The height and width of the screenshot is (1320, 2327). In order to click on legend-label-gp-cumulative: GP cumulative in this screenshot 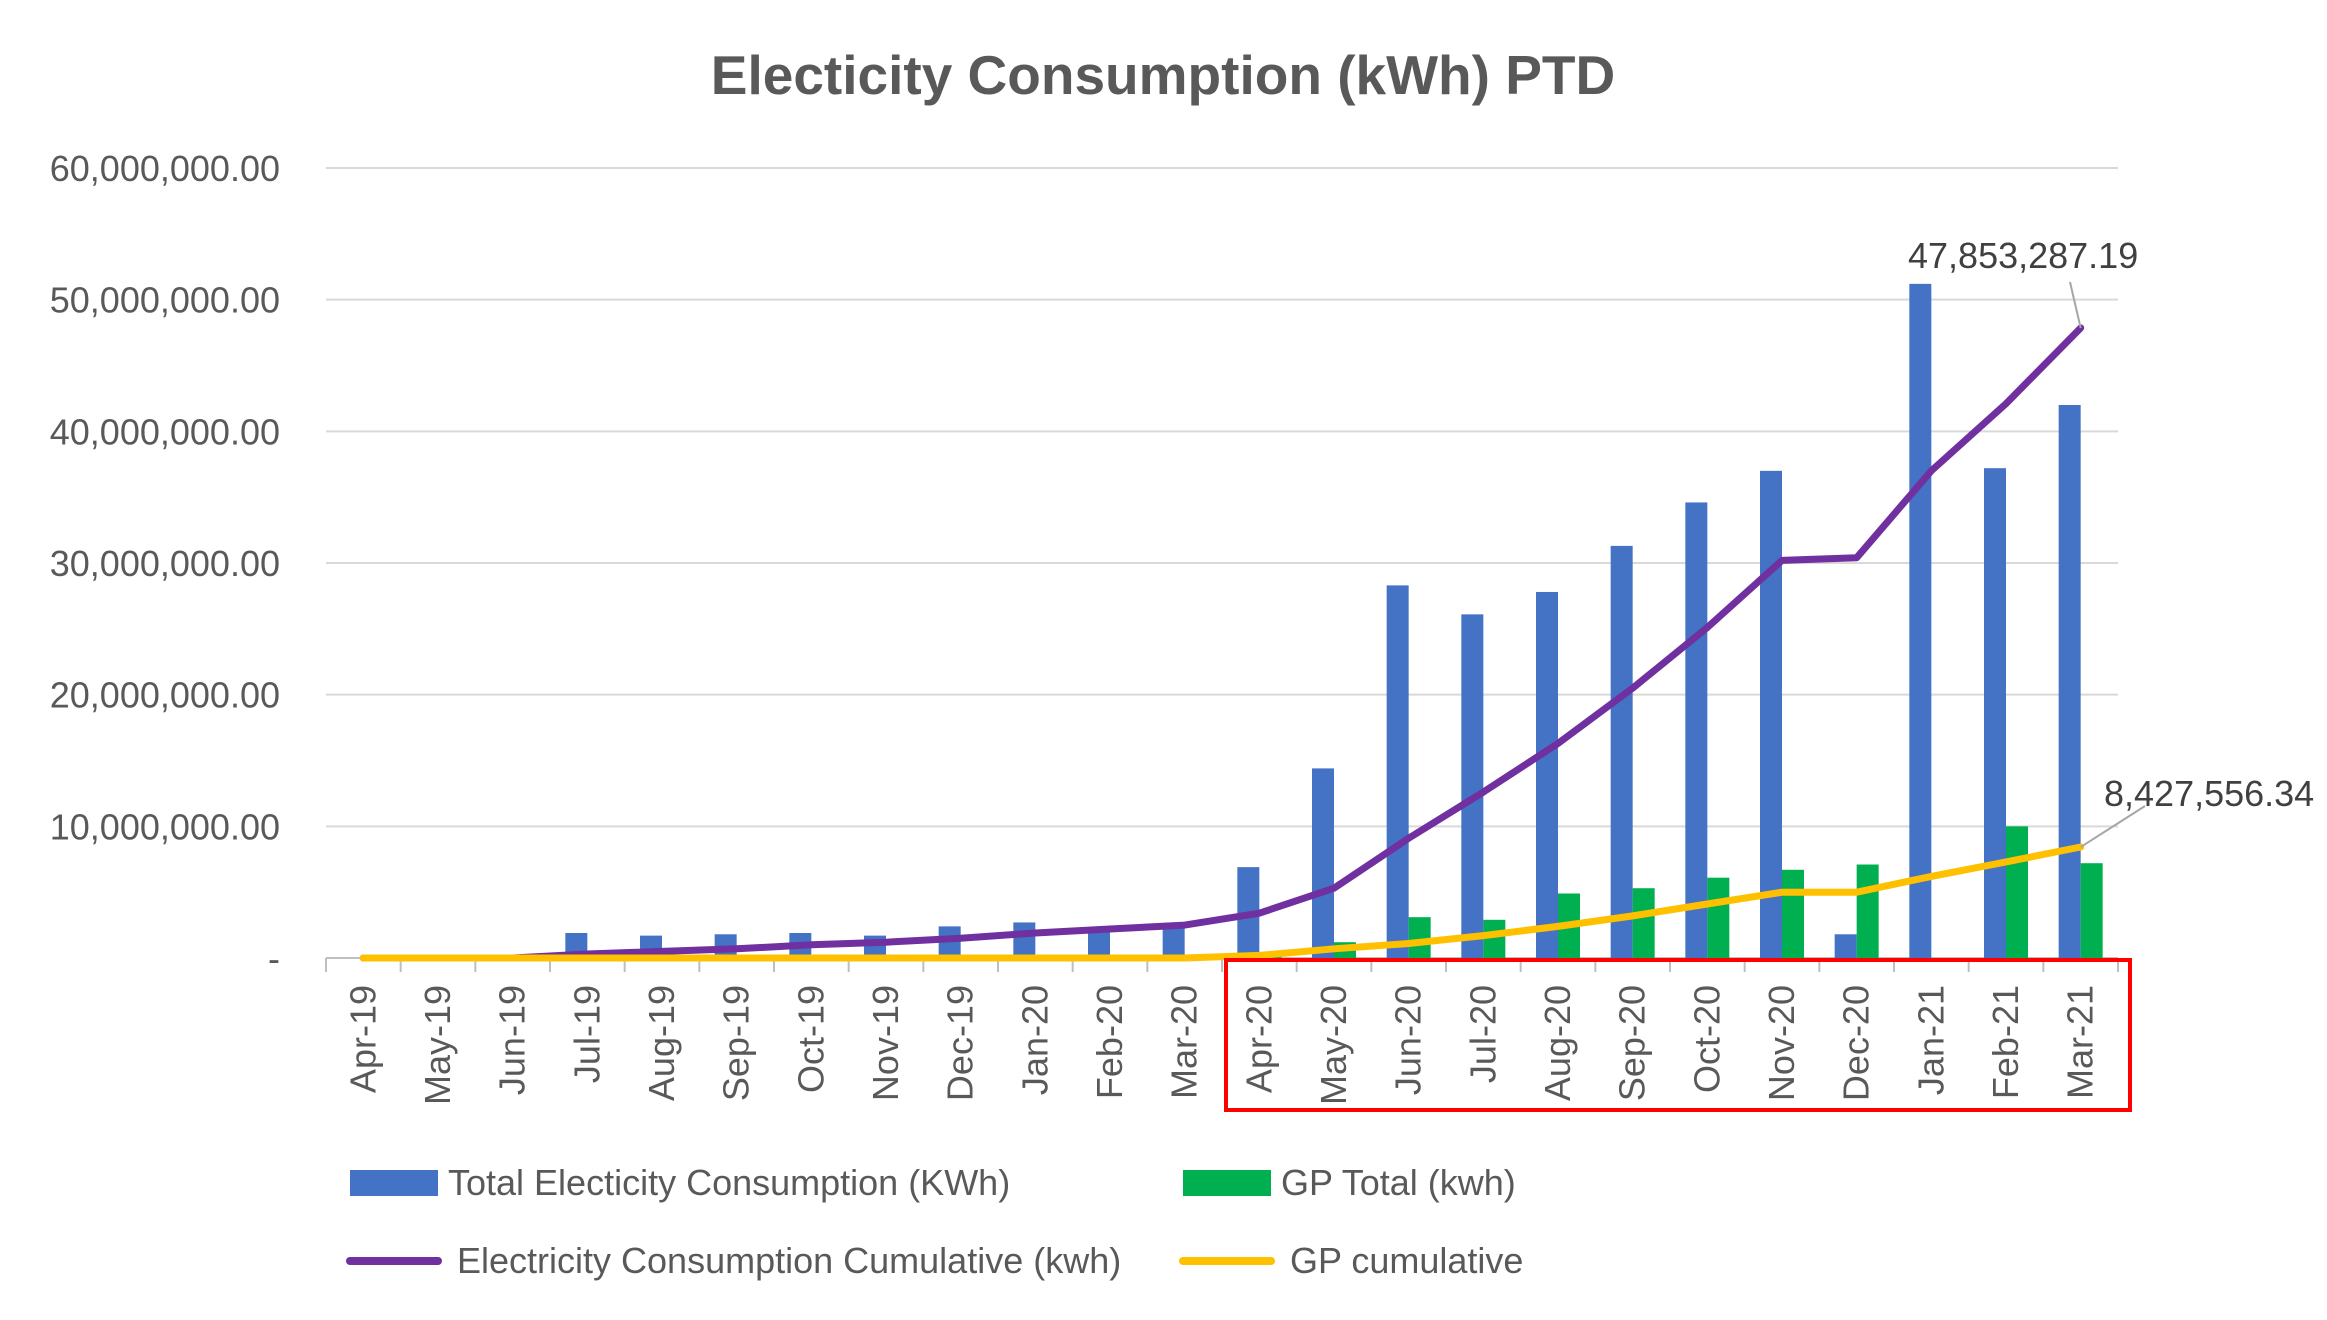, I will do `click(1406, 1260)`.